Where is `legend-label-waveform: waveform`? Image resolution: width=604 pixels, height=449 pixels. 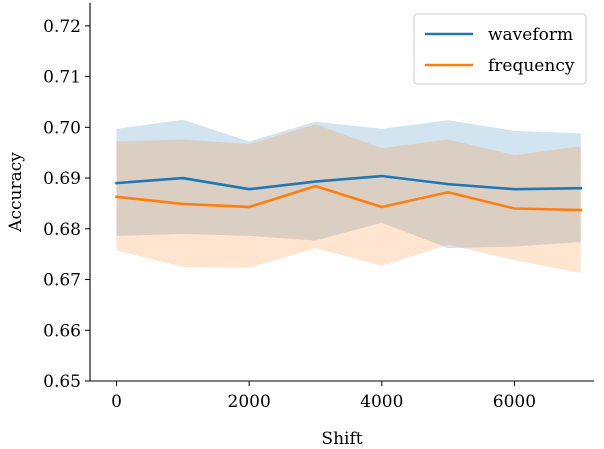 legend-label-waveform: waveform is located at coordinates (530, 35).